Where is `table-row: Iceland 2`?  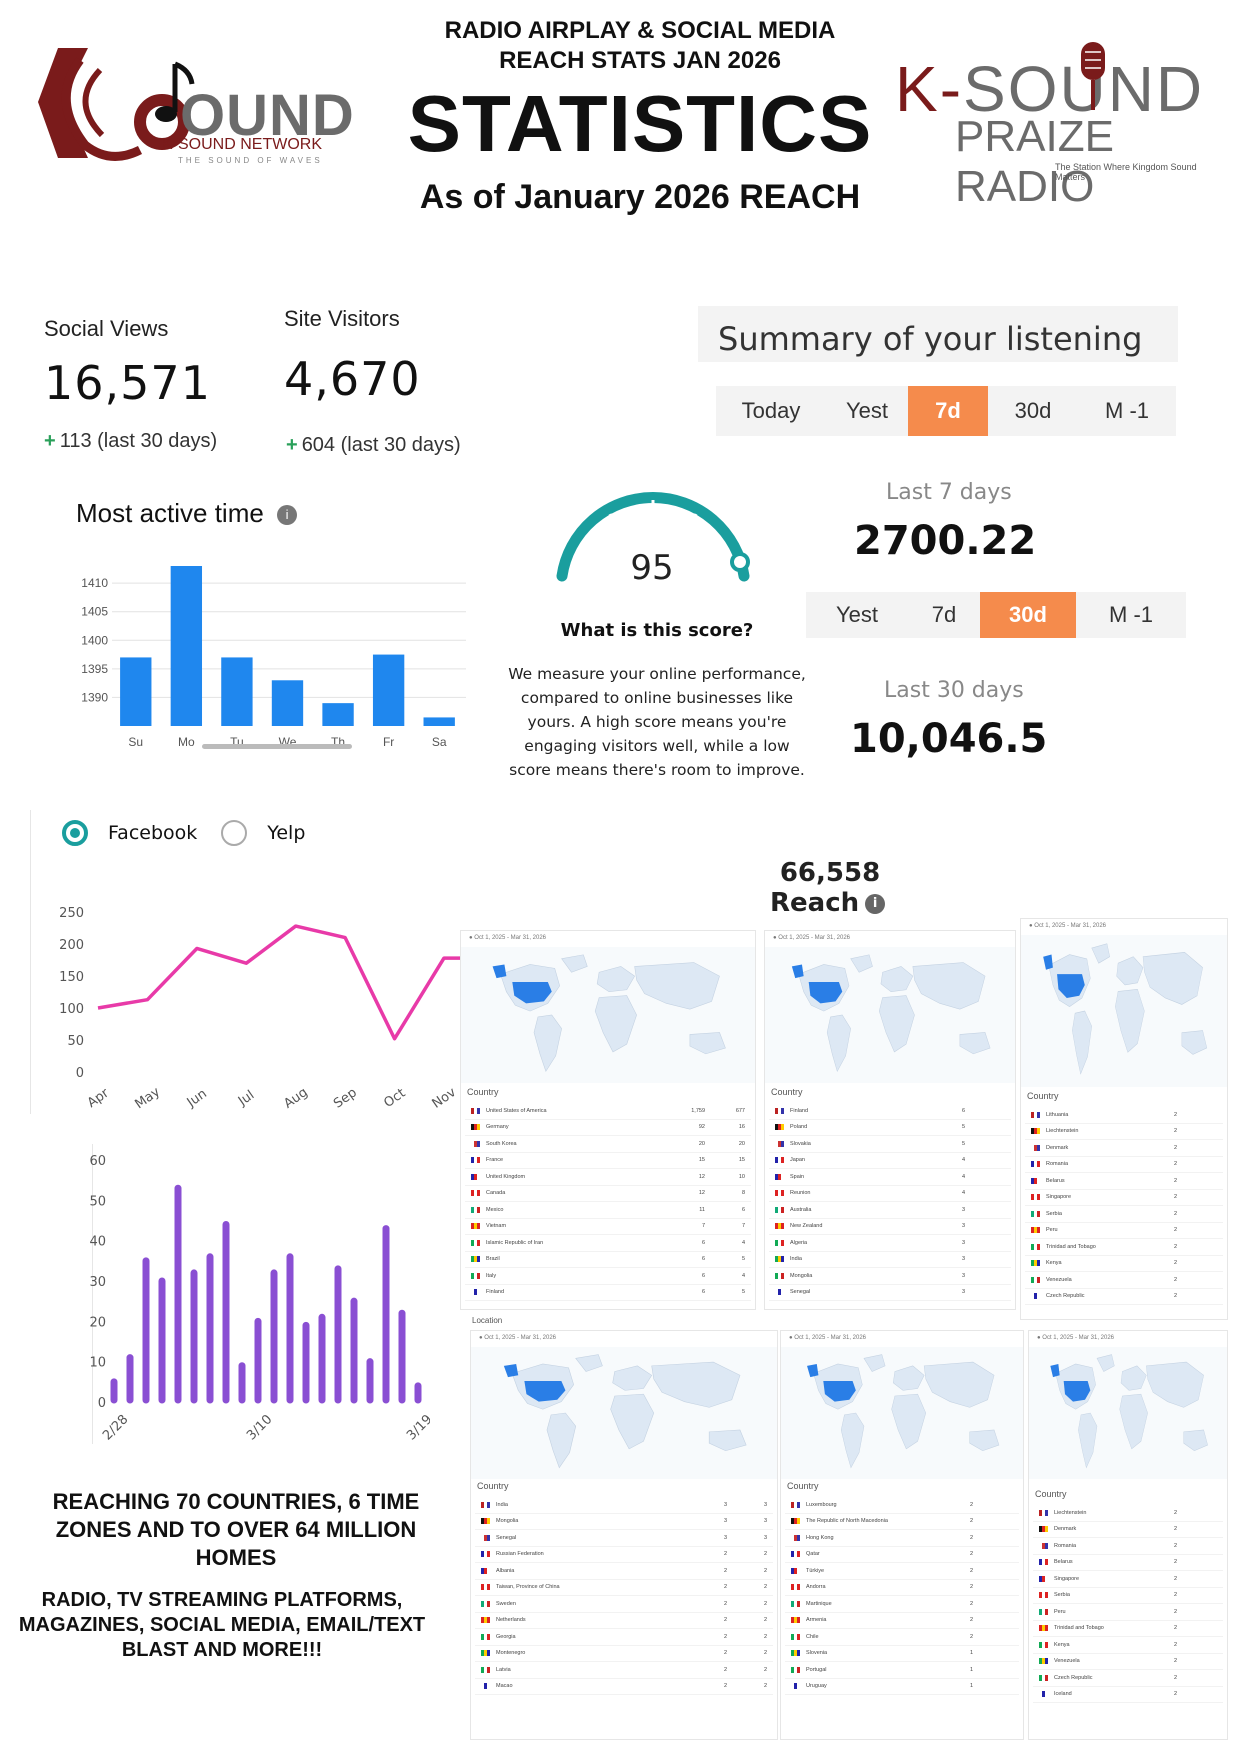
table-row: Iceland 2 is located at coordinates (1128, 1695).